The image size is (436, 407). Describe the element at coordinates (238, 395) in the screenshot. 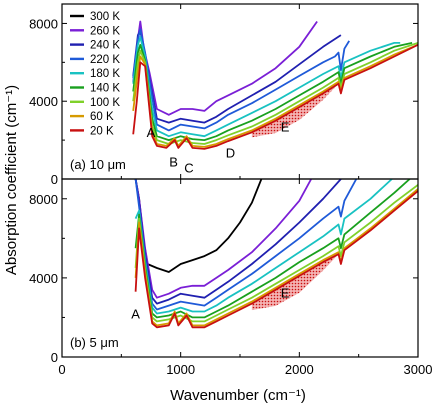

I see `x-axis-title: Wavenumber (cm⁻¹)` at that location.